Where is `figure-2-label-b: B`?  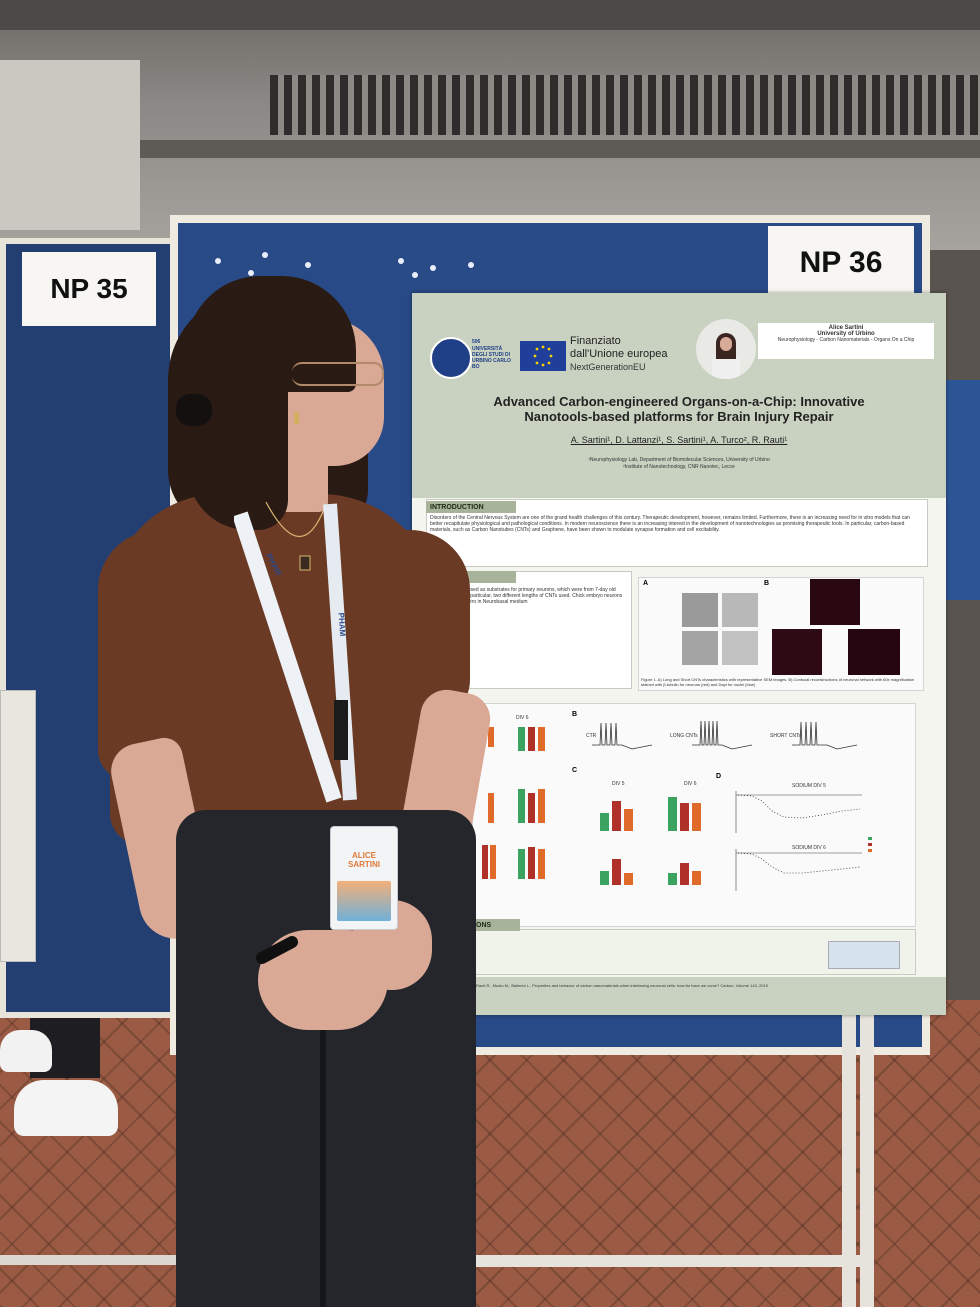
figure-2-label-b: B is located at coordinates (575, 714).